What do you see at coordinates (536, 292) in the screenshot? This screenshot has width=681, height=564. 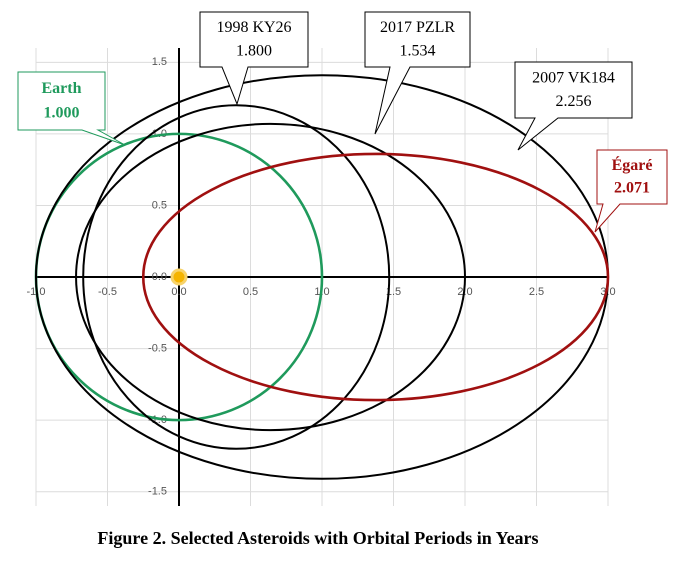 I see `x-tick-label: 2.5` at bounding box center [536, 292].